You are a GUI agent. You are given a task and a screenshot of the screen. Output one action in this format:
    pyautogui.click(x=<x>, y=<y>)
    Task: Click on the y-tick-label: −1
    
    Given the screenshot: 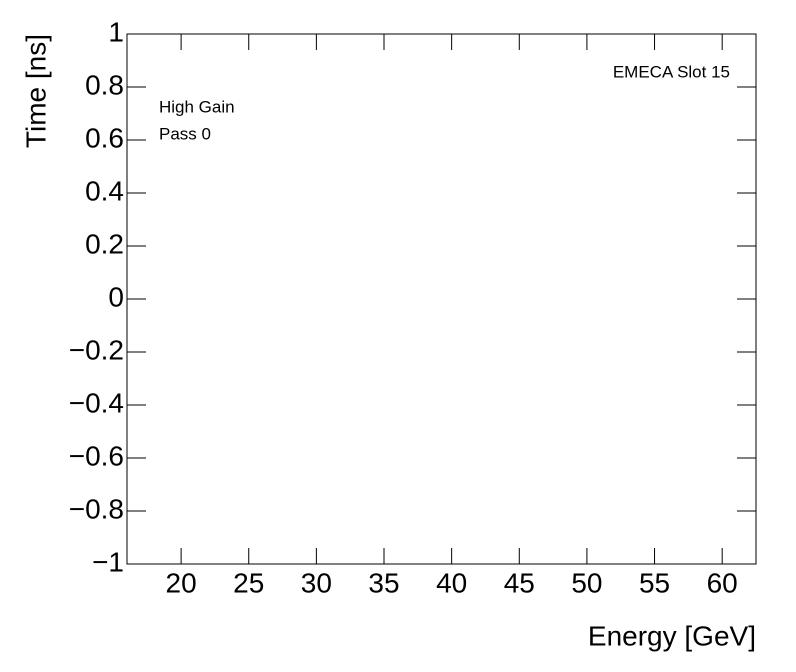 What is the action you would take?
    pyautogui.click(x=108, y=561)
    